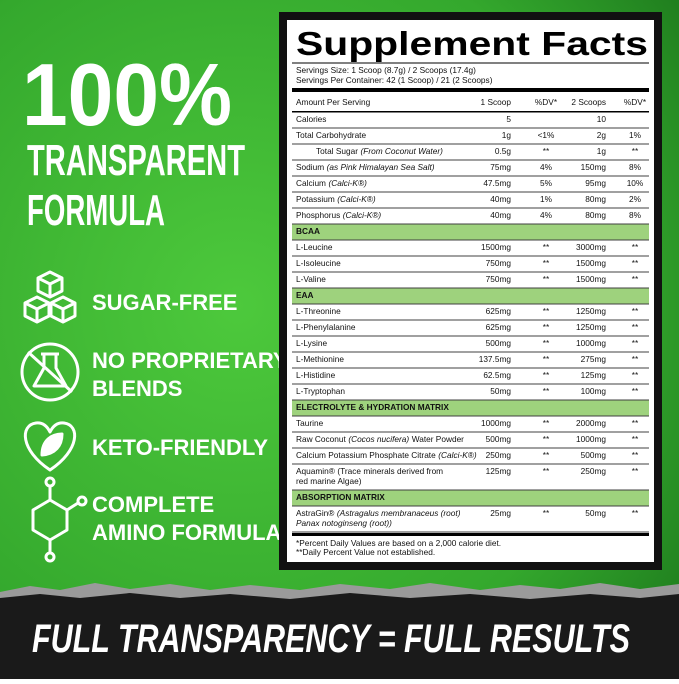 This screenshot has height=684, width=679. What do you see at coordinates (321, 439) in the screenshot?
I see `name-part: Raw Coconut` at bounding box center [321, 439].